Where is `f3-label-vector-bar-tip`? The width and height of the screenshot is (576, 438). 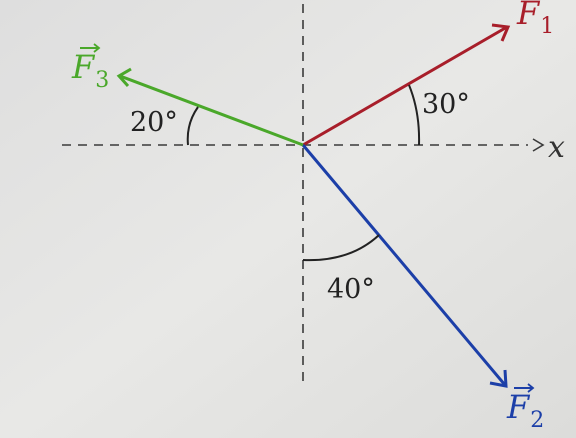 f3-label-vector-bar-tip is located at coordinates (97, 48).